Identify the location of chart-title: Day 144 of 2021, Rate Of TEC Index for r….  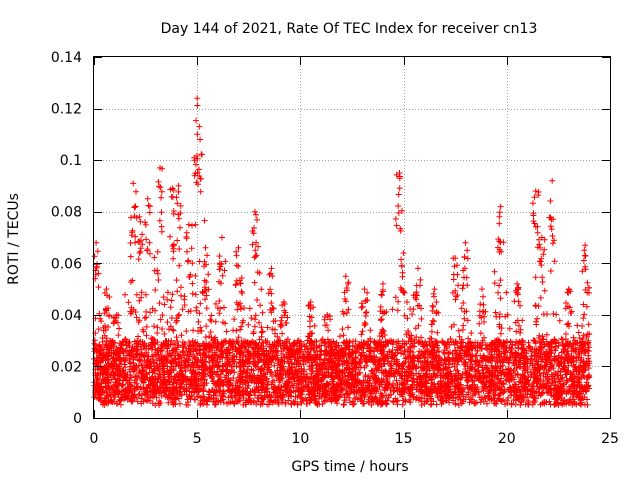
(349, 29).